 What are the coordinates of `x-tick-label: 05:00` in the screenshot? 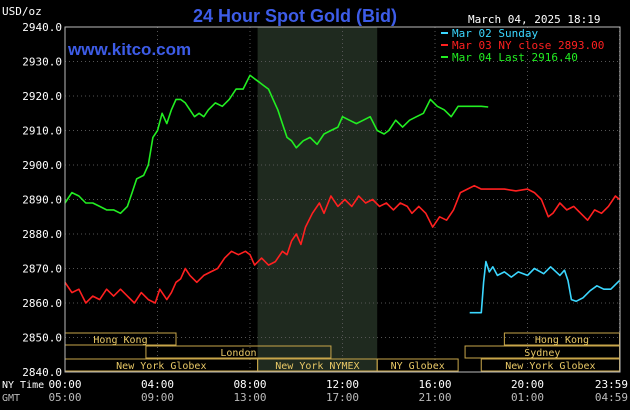 It's located at (64, 397).